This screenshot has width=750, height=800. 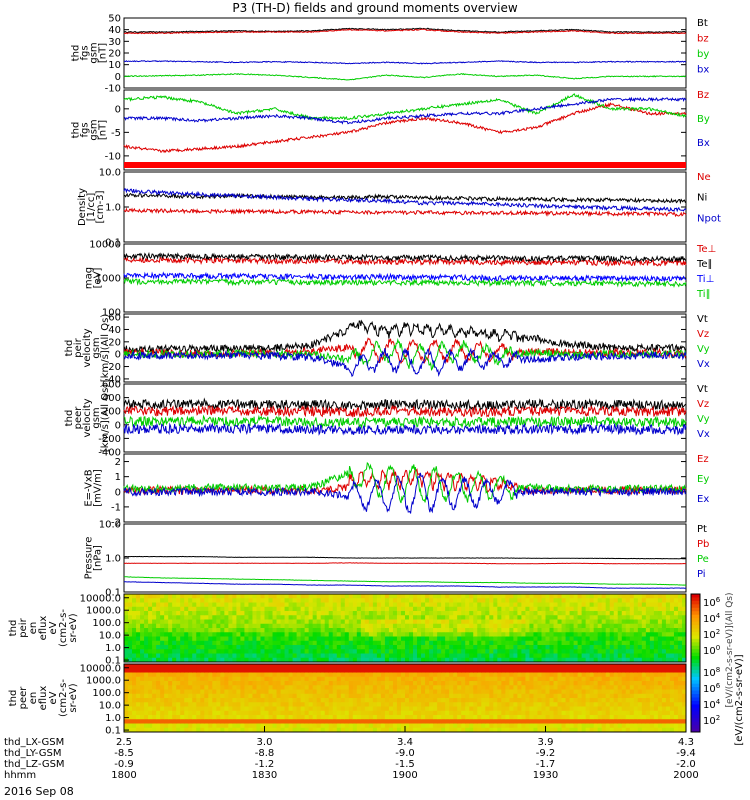 What do you see at coordinates (695, 730) in the screenshot?
I see `colorbar-cell` at bounding box center [695, 730].